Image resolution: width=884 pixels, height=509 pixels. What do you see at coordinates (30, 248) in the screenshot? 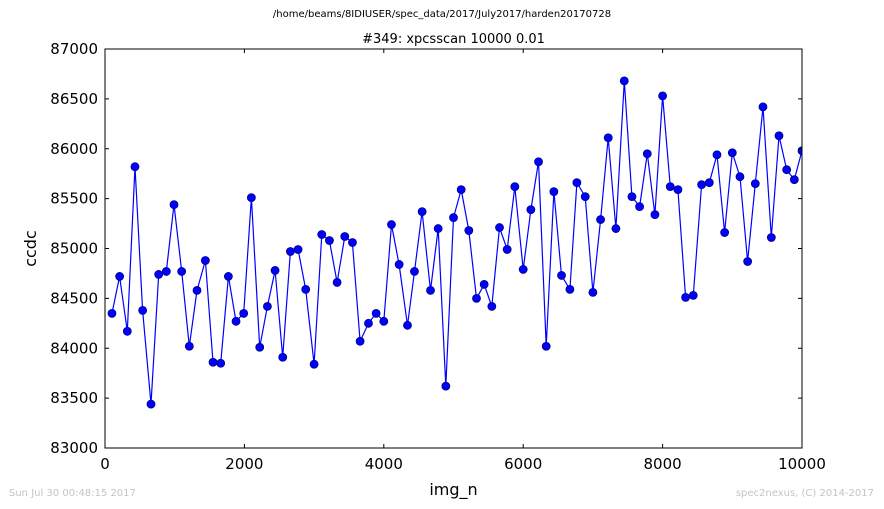
I see `y-axis-label: ccdc` at bounding box center [30, 248].